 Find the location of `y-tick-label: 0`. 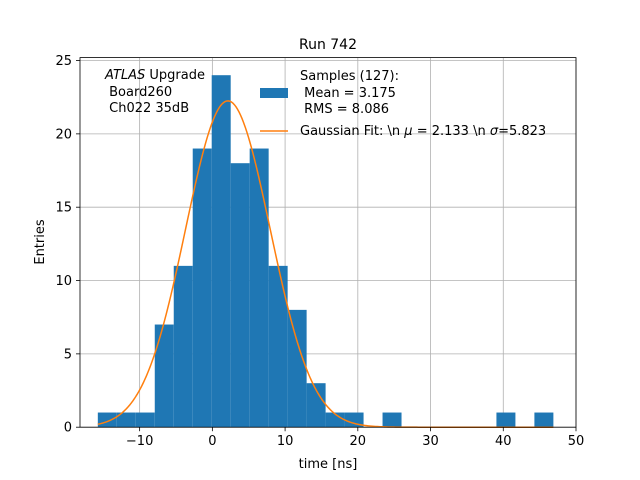

y-tick-label: 0 is located at coordinates (68, 428).